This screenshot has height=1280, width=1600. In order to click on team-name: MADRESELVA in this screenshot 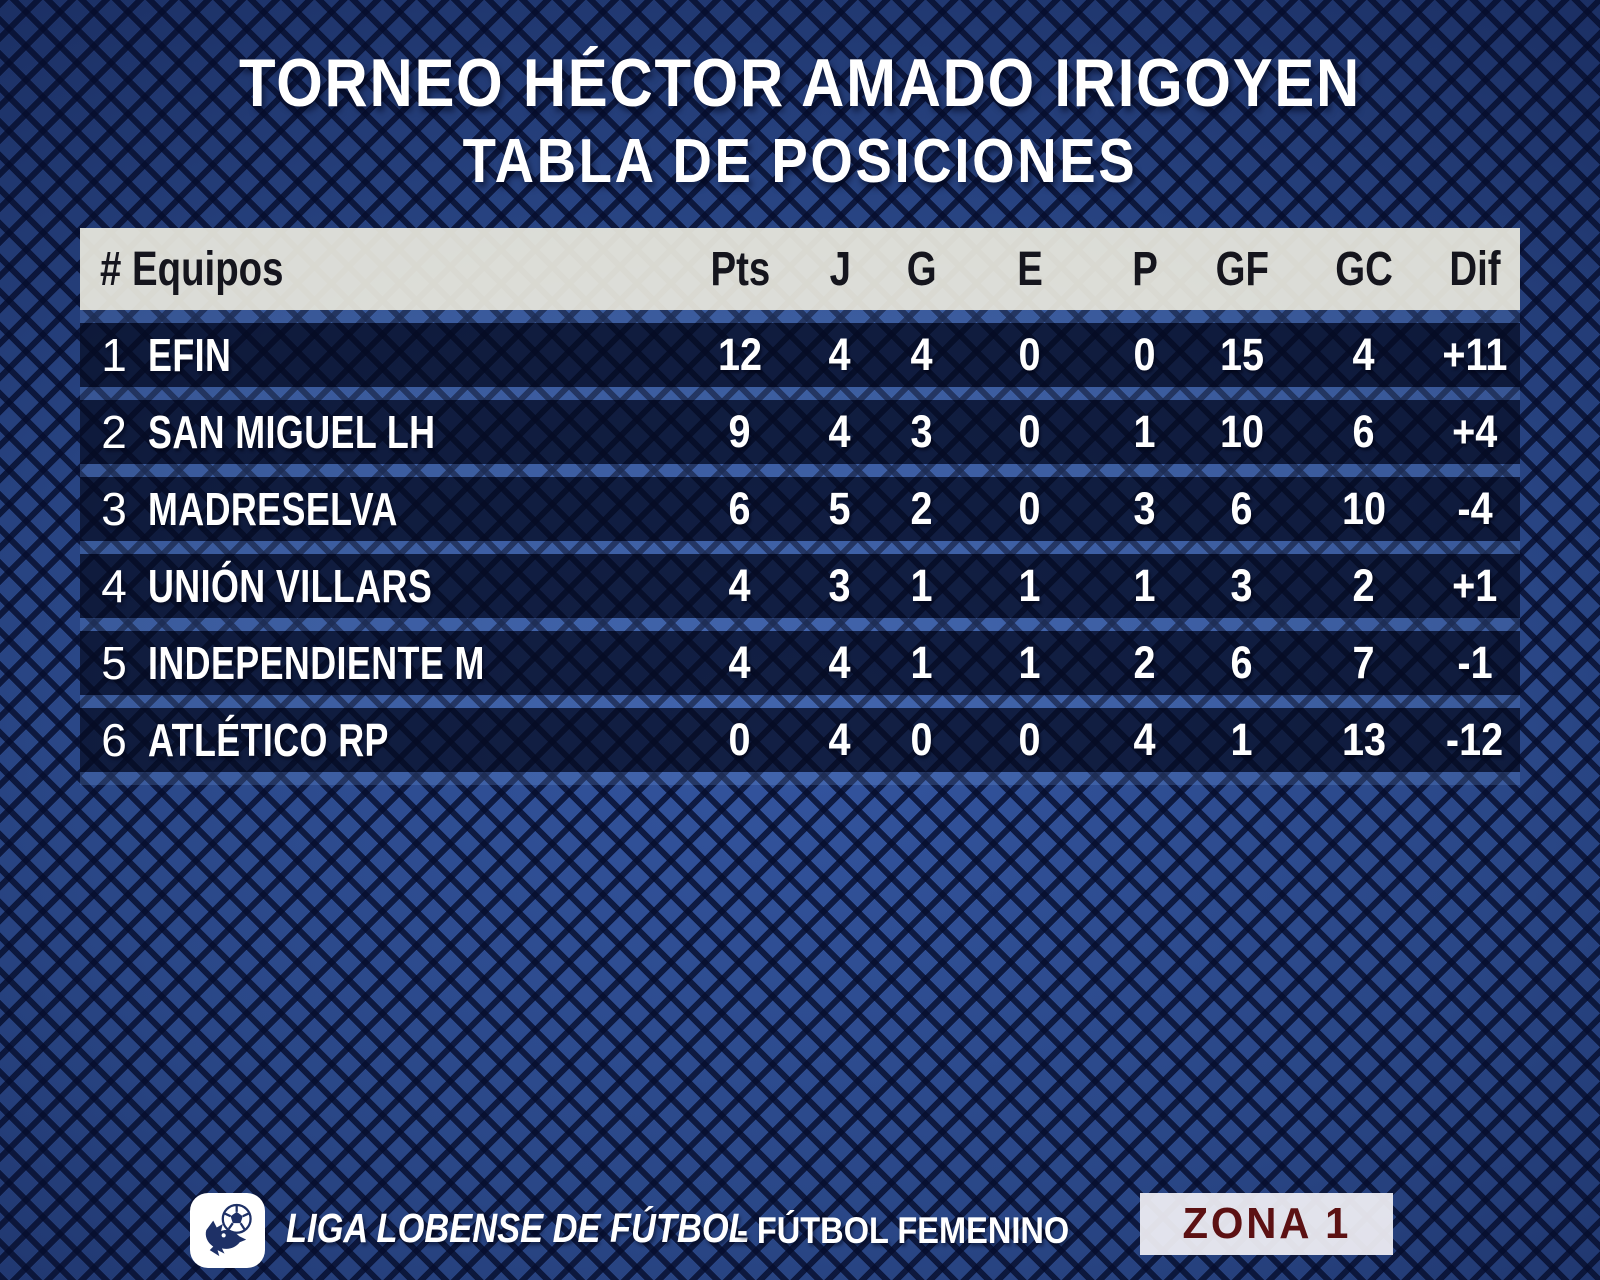, I will do `click(273, 509)`.